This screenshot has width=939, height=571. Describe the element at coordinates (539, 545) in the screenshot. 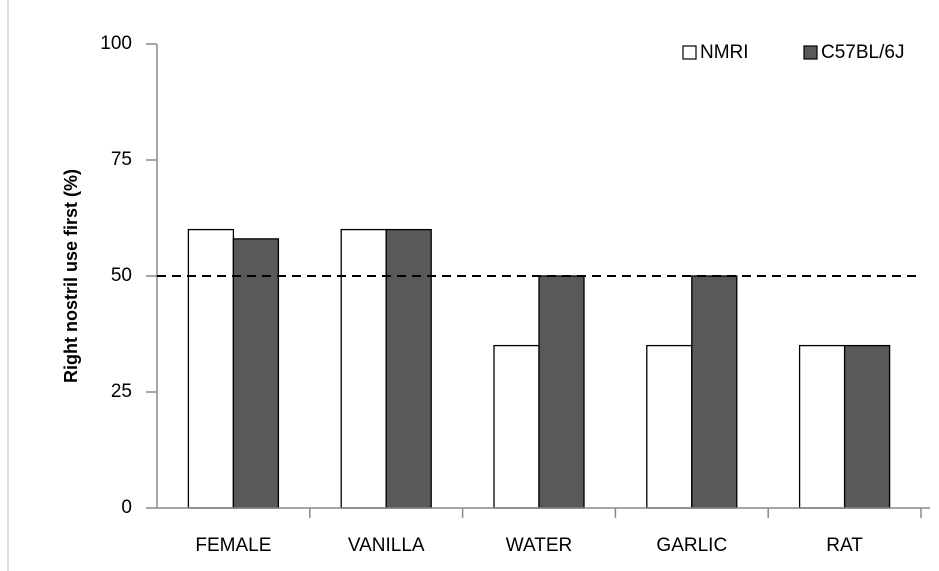

I see `x-tick-label: WATER` at that location.